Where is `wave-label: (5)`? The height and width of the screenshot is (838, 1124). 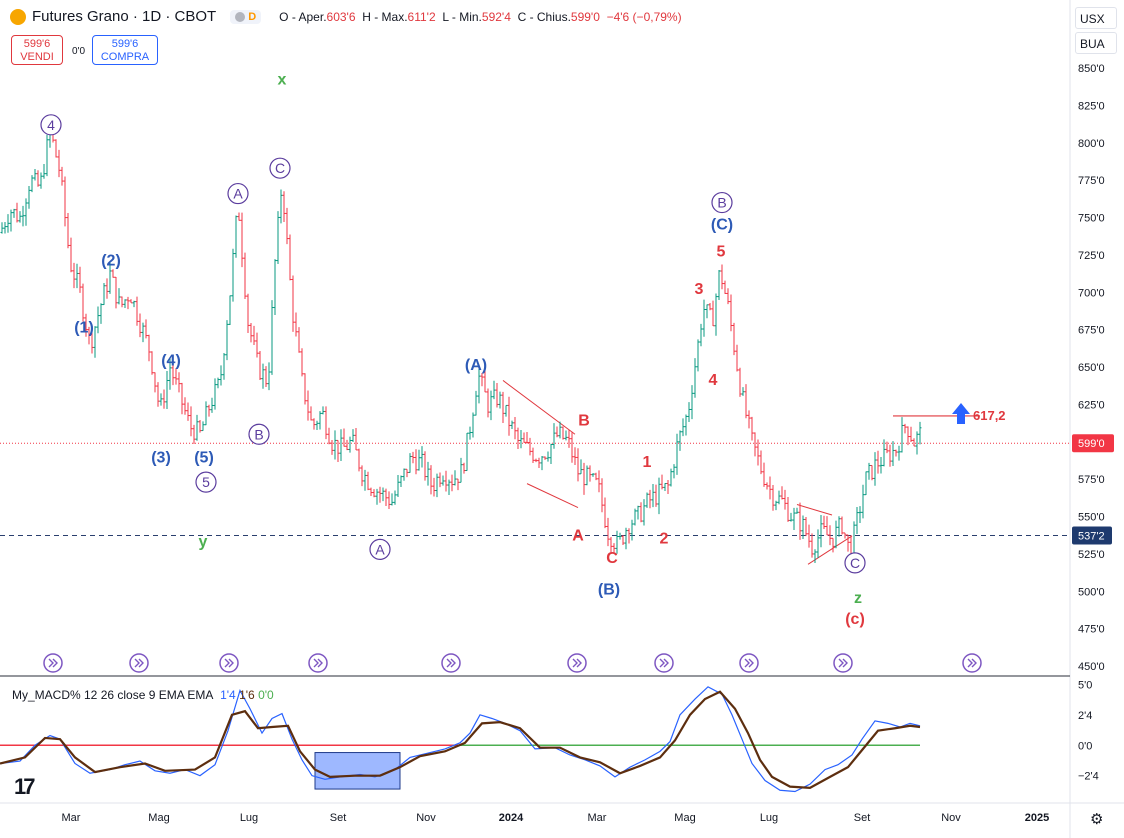
wave-label: (5) is located at coordinates (204, 458).